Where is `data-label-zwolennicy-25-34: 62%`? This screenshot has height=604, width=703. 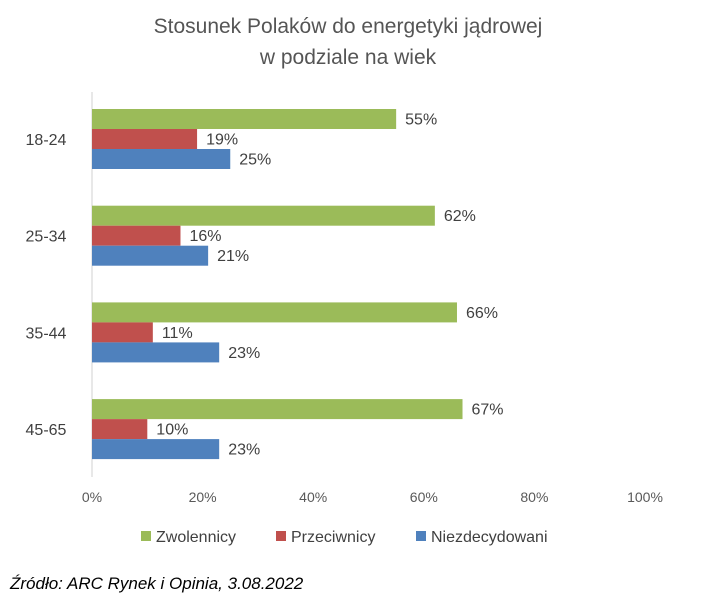
data-label-zwolennicy-25-34: 62% is located at coordinates (460, 216).